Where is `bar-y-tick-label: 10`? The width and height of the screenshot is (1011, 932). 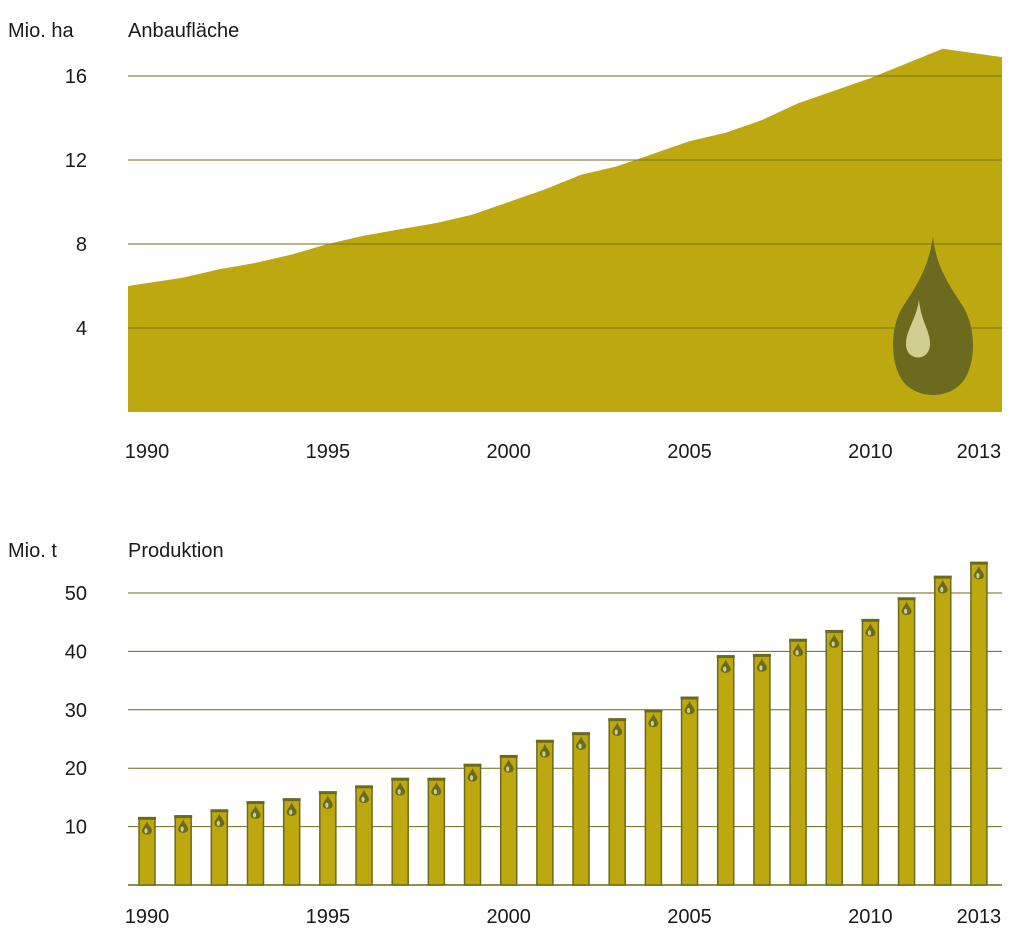
bar-y-tick-label: 10 is located at coordinates (76, 828).